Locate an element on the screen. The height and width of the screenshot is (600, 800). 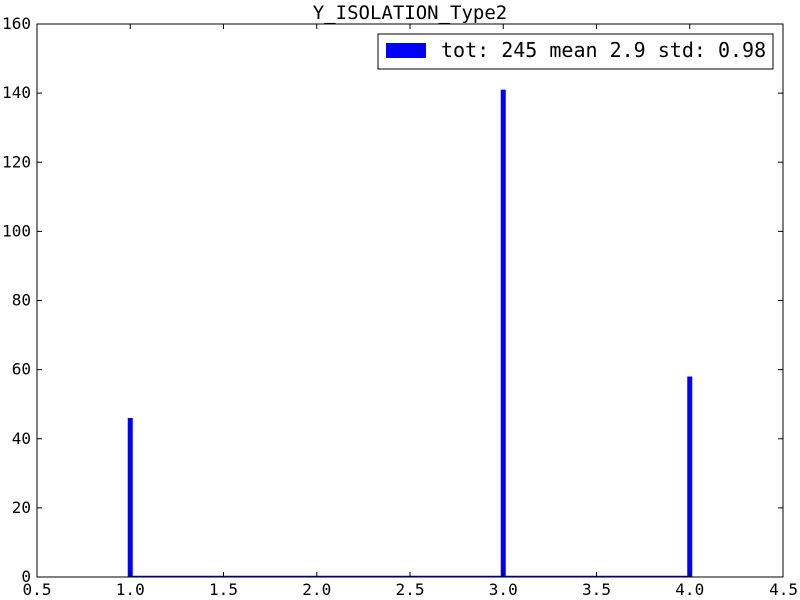
y-tick-label: 20 is located at coordinates (21, 507).